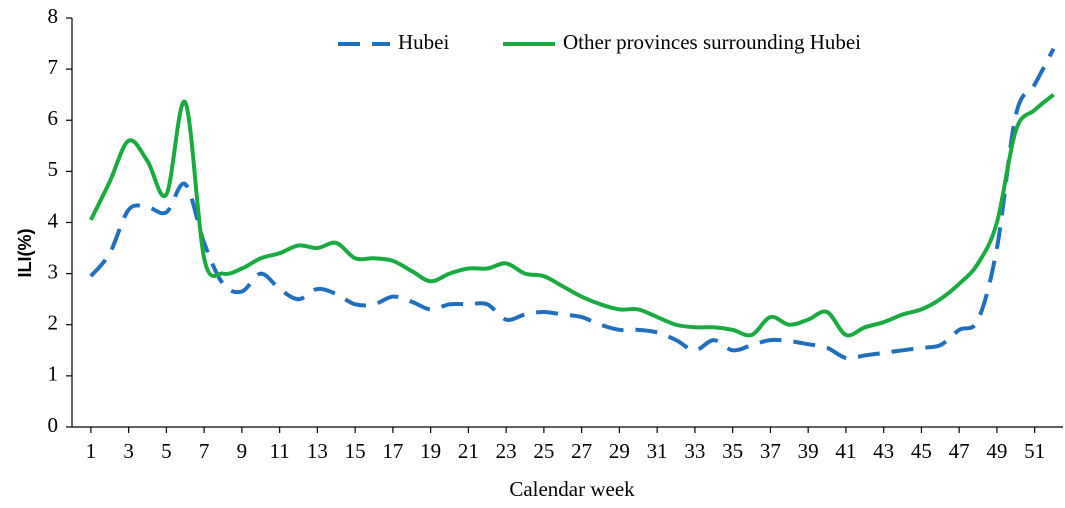 This screenshot has height=508, width=1065. I want to click on x-tick-label: 35, so click(732, 451).